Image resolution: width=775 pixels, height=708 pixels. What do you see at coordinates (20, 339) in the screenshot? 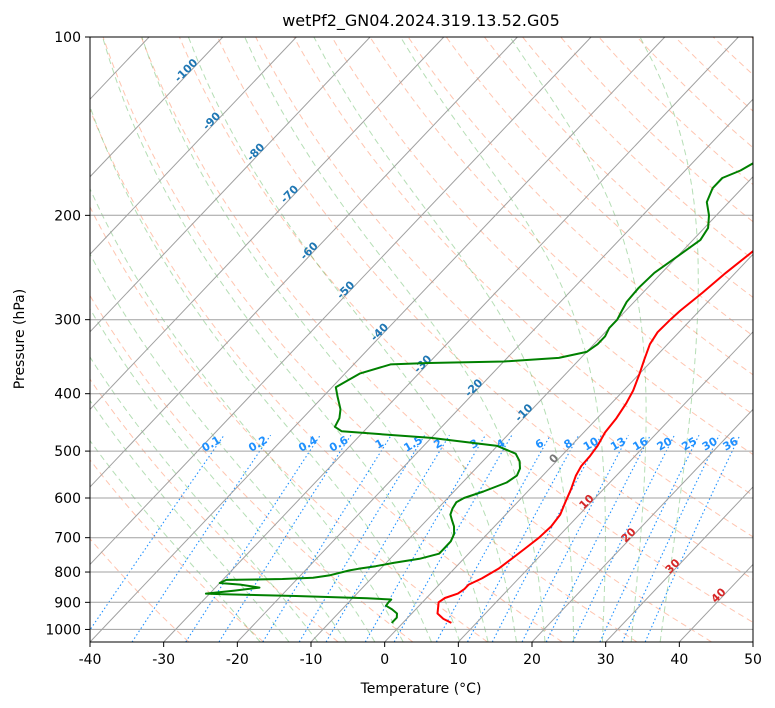
I see `y-axis-label: Pressure (hPa)` at bounding box center [20, 339].